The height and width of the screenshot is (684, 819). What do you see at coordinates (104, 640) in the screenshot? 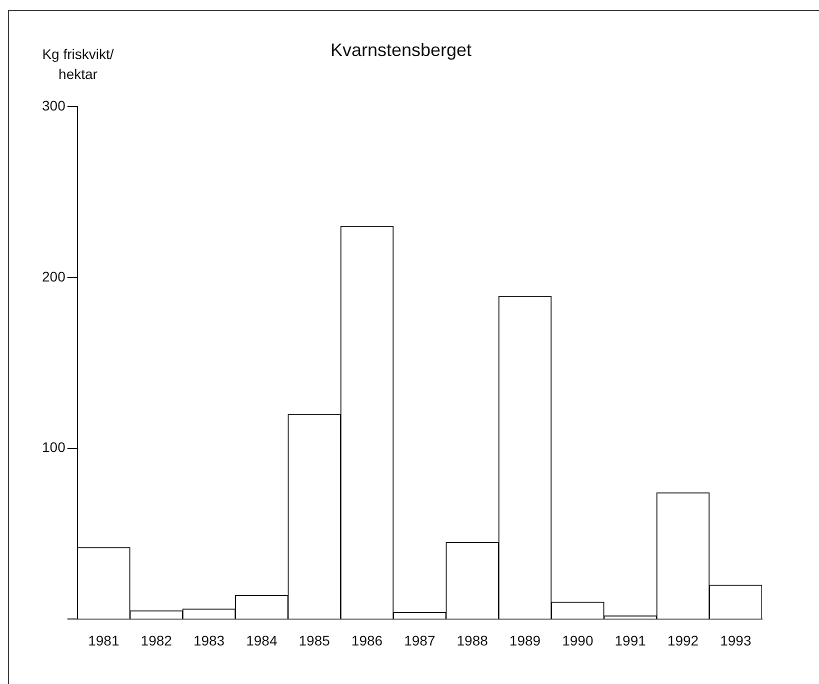
I see `x-tick-label: 1981` at bounding box center [104, 640].